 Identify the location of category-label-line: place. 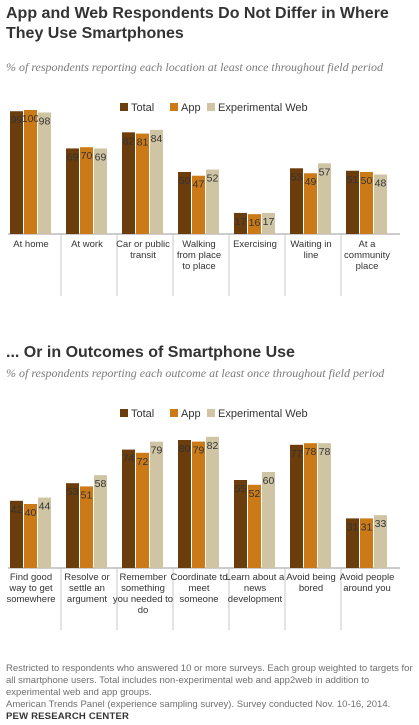
(367, 266).